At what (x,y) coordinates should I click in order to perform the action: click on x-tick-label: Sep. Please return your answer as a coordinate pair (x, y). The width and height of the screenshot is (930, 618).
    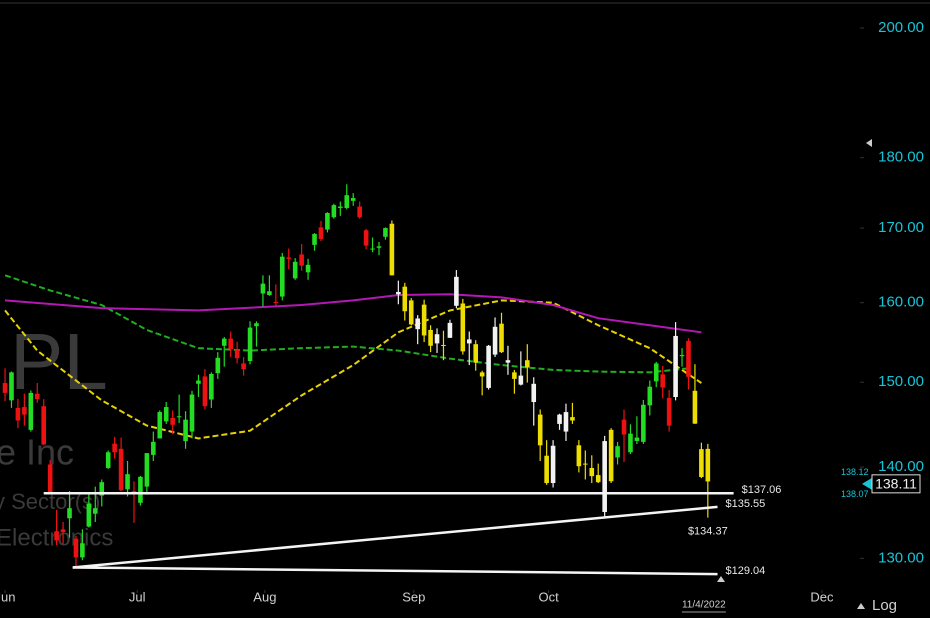
    Looking at the image, I should click on (413, 596).